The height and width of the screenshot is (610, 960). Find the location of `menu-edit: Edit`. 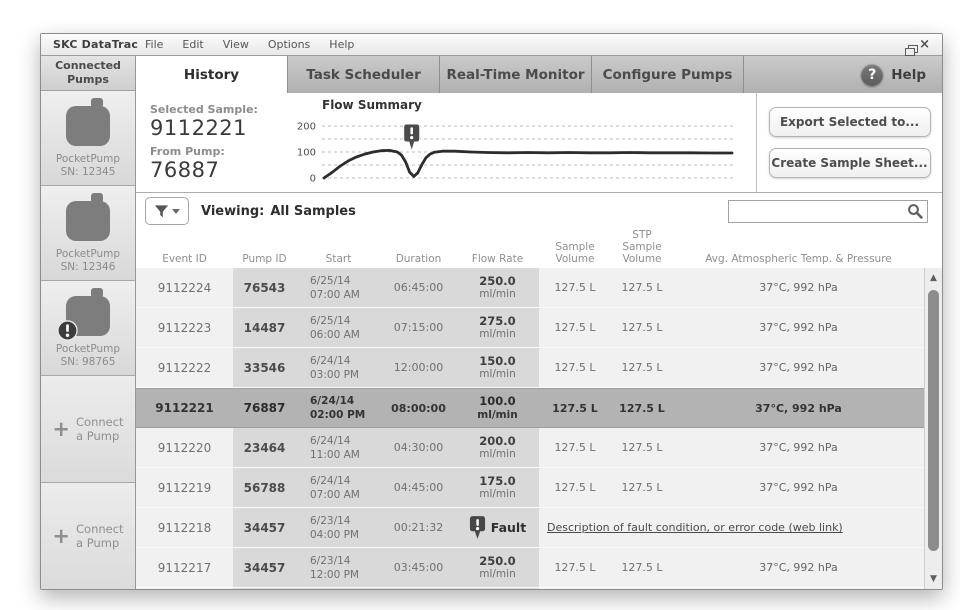

menu-edit: Edit is located at coordinates (193, 44).